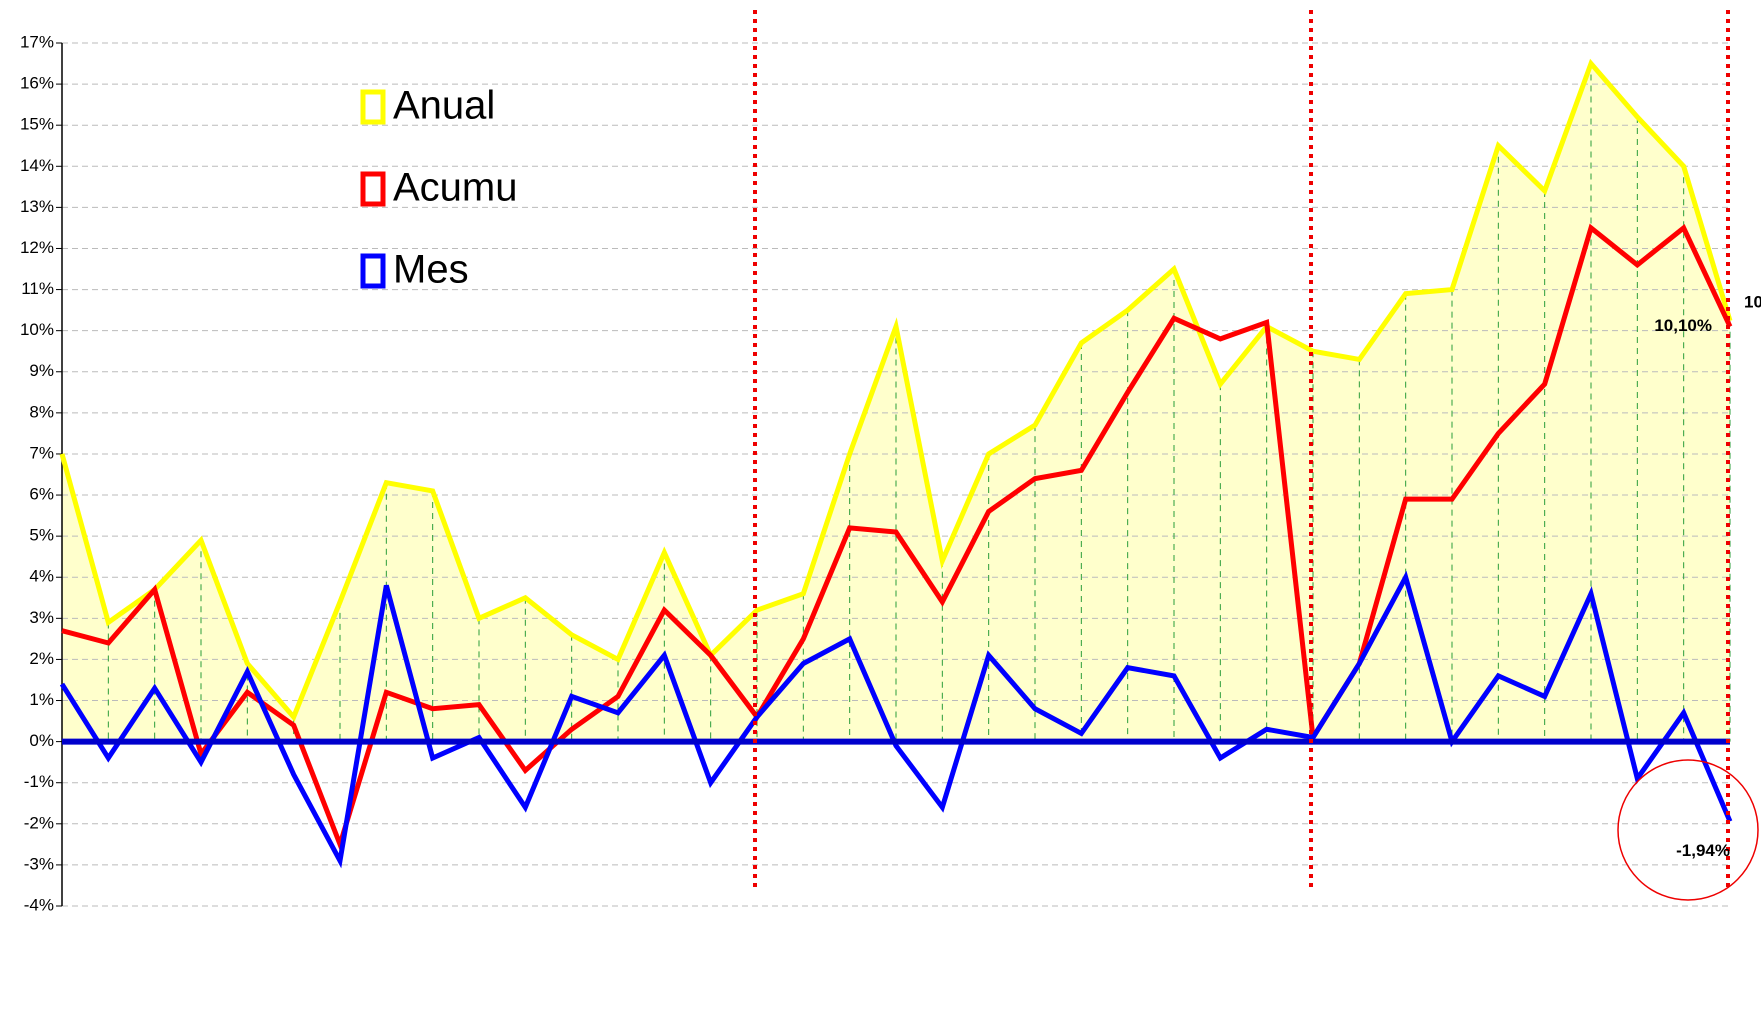 This screenshot has width=1761, height=1010. What do you see at coordinates (1683, 325) in the screenshot?
I see `value-label: 10,10%` at bounding box center [1683, 325].